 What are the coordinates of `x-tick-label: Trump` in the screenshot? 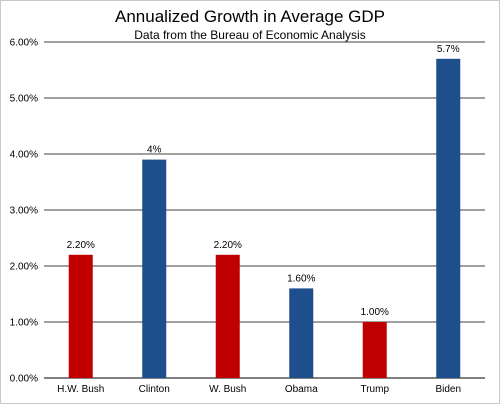 It's located at (374, 389).